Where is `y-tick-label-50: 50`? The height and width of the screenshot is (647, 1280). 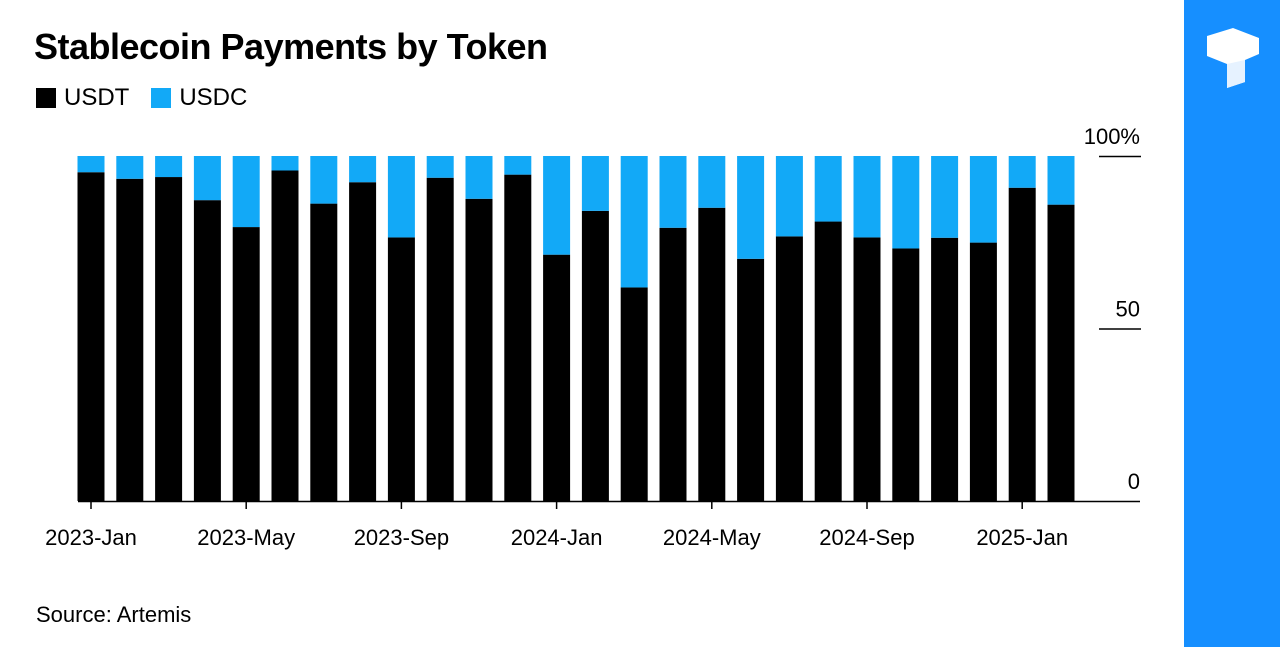 y-tick-label-50: 50 is located at coordinates (1128, 309).